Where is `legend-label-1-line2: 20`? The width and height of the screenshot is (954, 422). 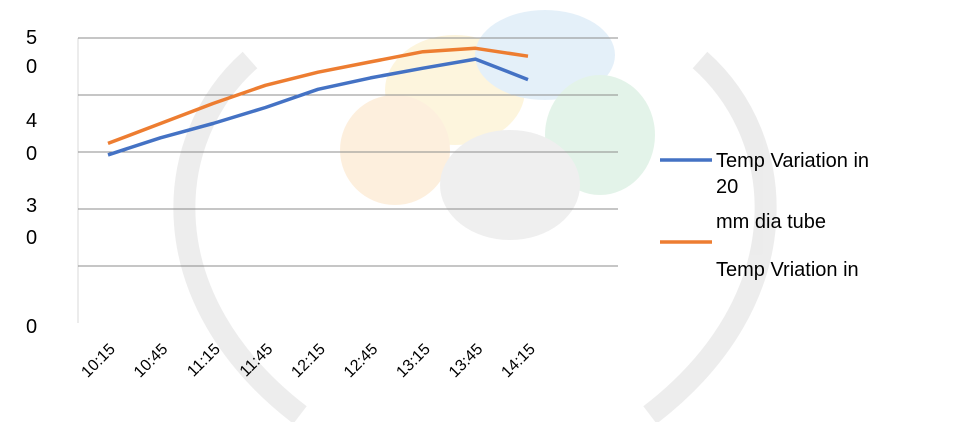
legend-label-1-line2: 20 is located at coordinates (727, 187).